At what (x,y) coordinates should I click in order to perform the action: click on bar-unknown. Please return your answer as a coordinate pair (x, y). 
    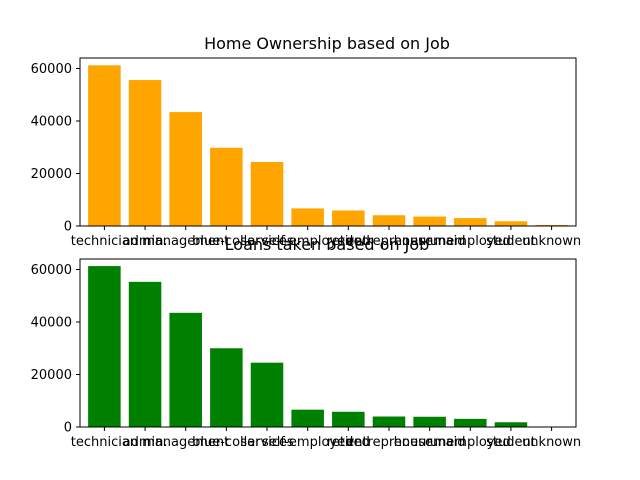
    Looking at the image, I should click on (551, 225).